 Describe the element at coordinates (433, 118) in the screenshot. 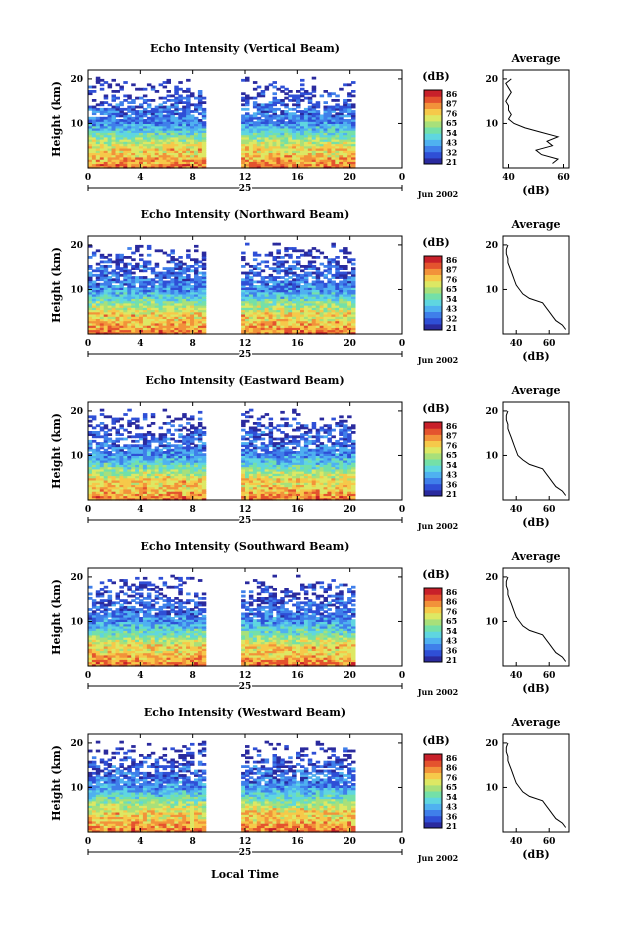

I see `colorbar-swatch` at that location.